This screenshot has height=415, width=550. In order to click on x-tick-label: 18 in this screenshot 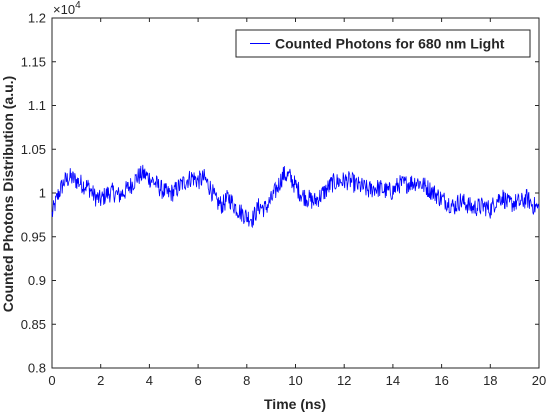, I will do `click(490, 380)`.